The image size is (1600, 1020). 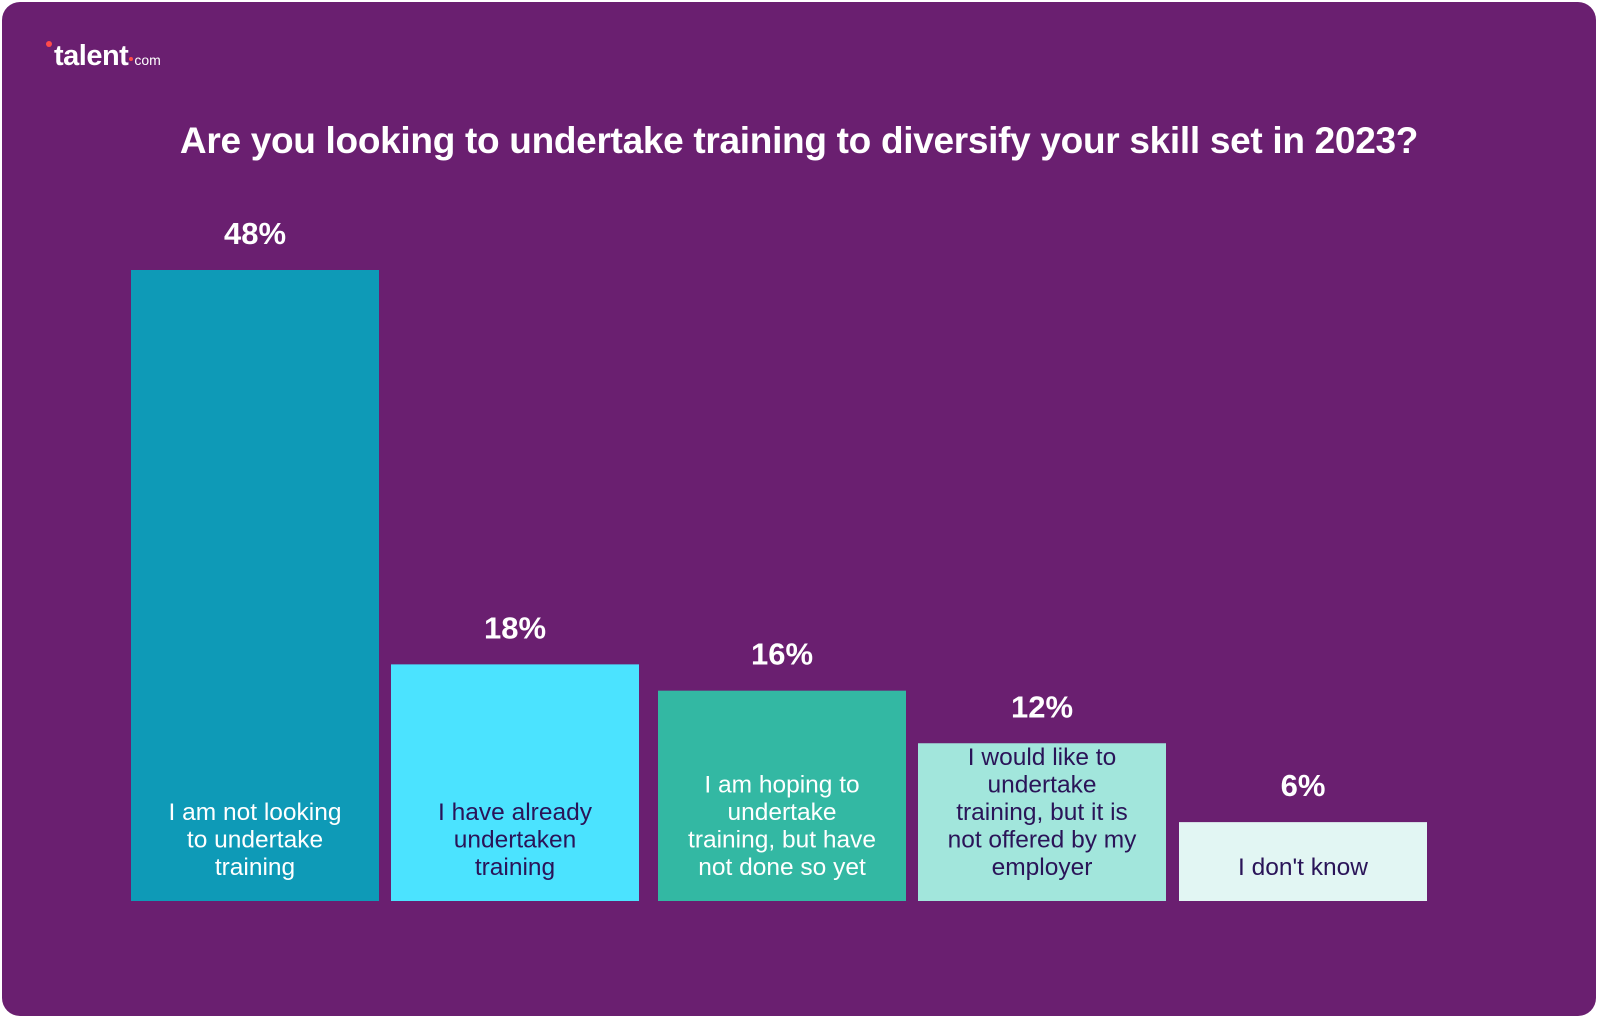 I want to click on category-label-line: I am hoping to, so click(x=781, y=785).